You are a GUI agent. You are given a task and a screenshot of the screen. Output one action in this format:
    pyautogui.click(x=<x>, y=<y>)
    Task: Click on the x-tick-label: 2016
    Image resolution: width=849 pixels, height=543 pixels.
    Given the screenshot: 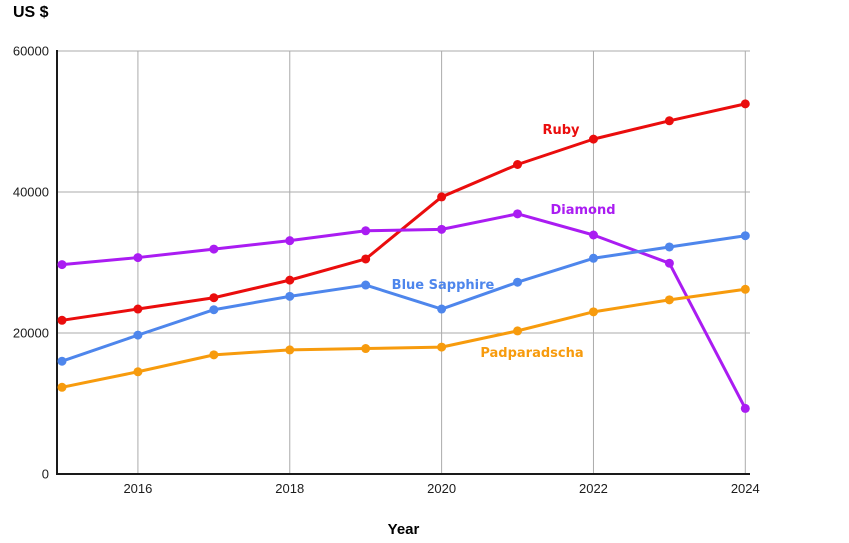 What is the action you would take?
    pyautogui.click(x=137, y=488)
    